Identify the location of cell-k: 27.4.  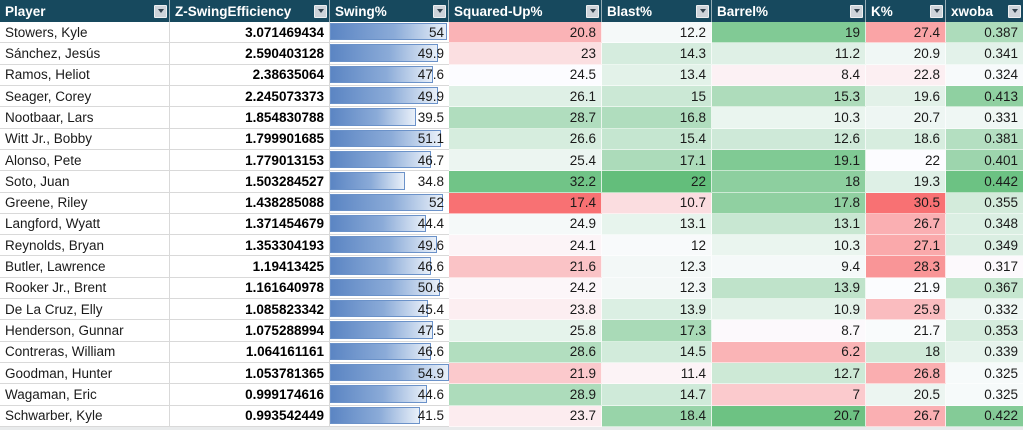
(906, 33).